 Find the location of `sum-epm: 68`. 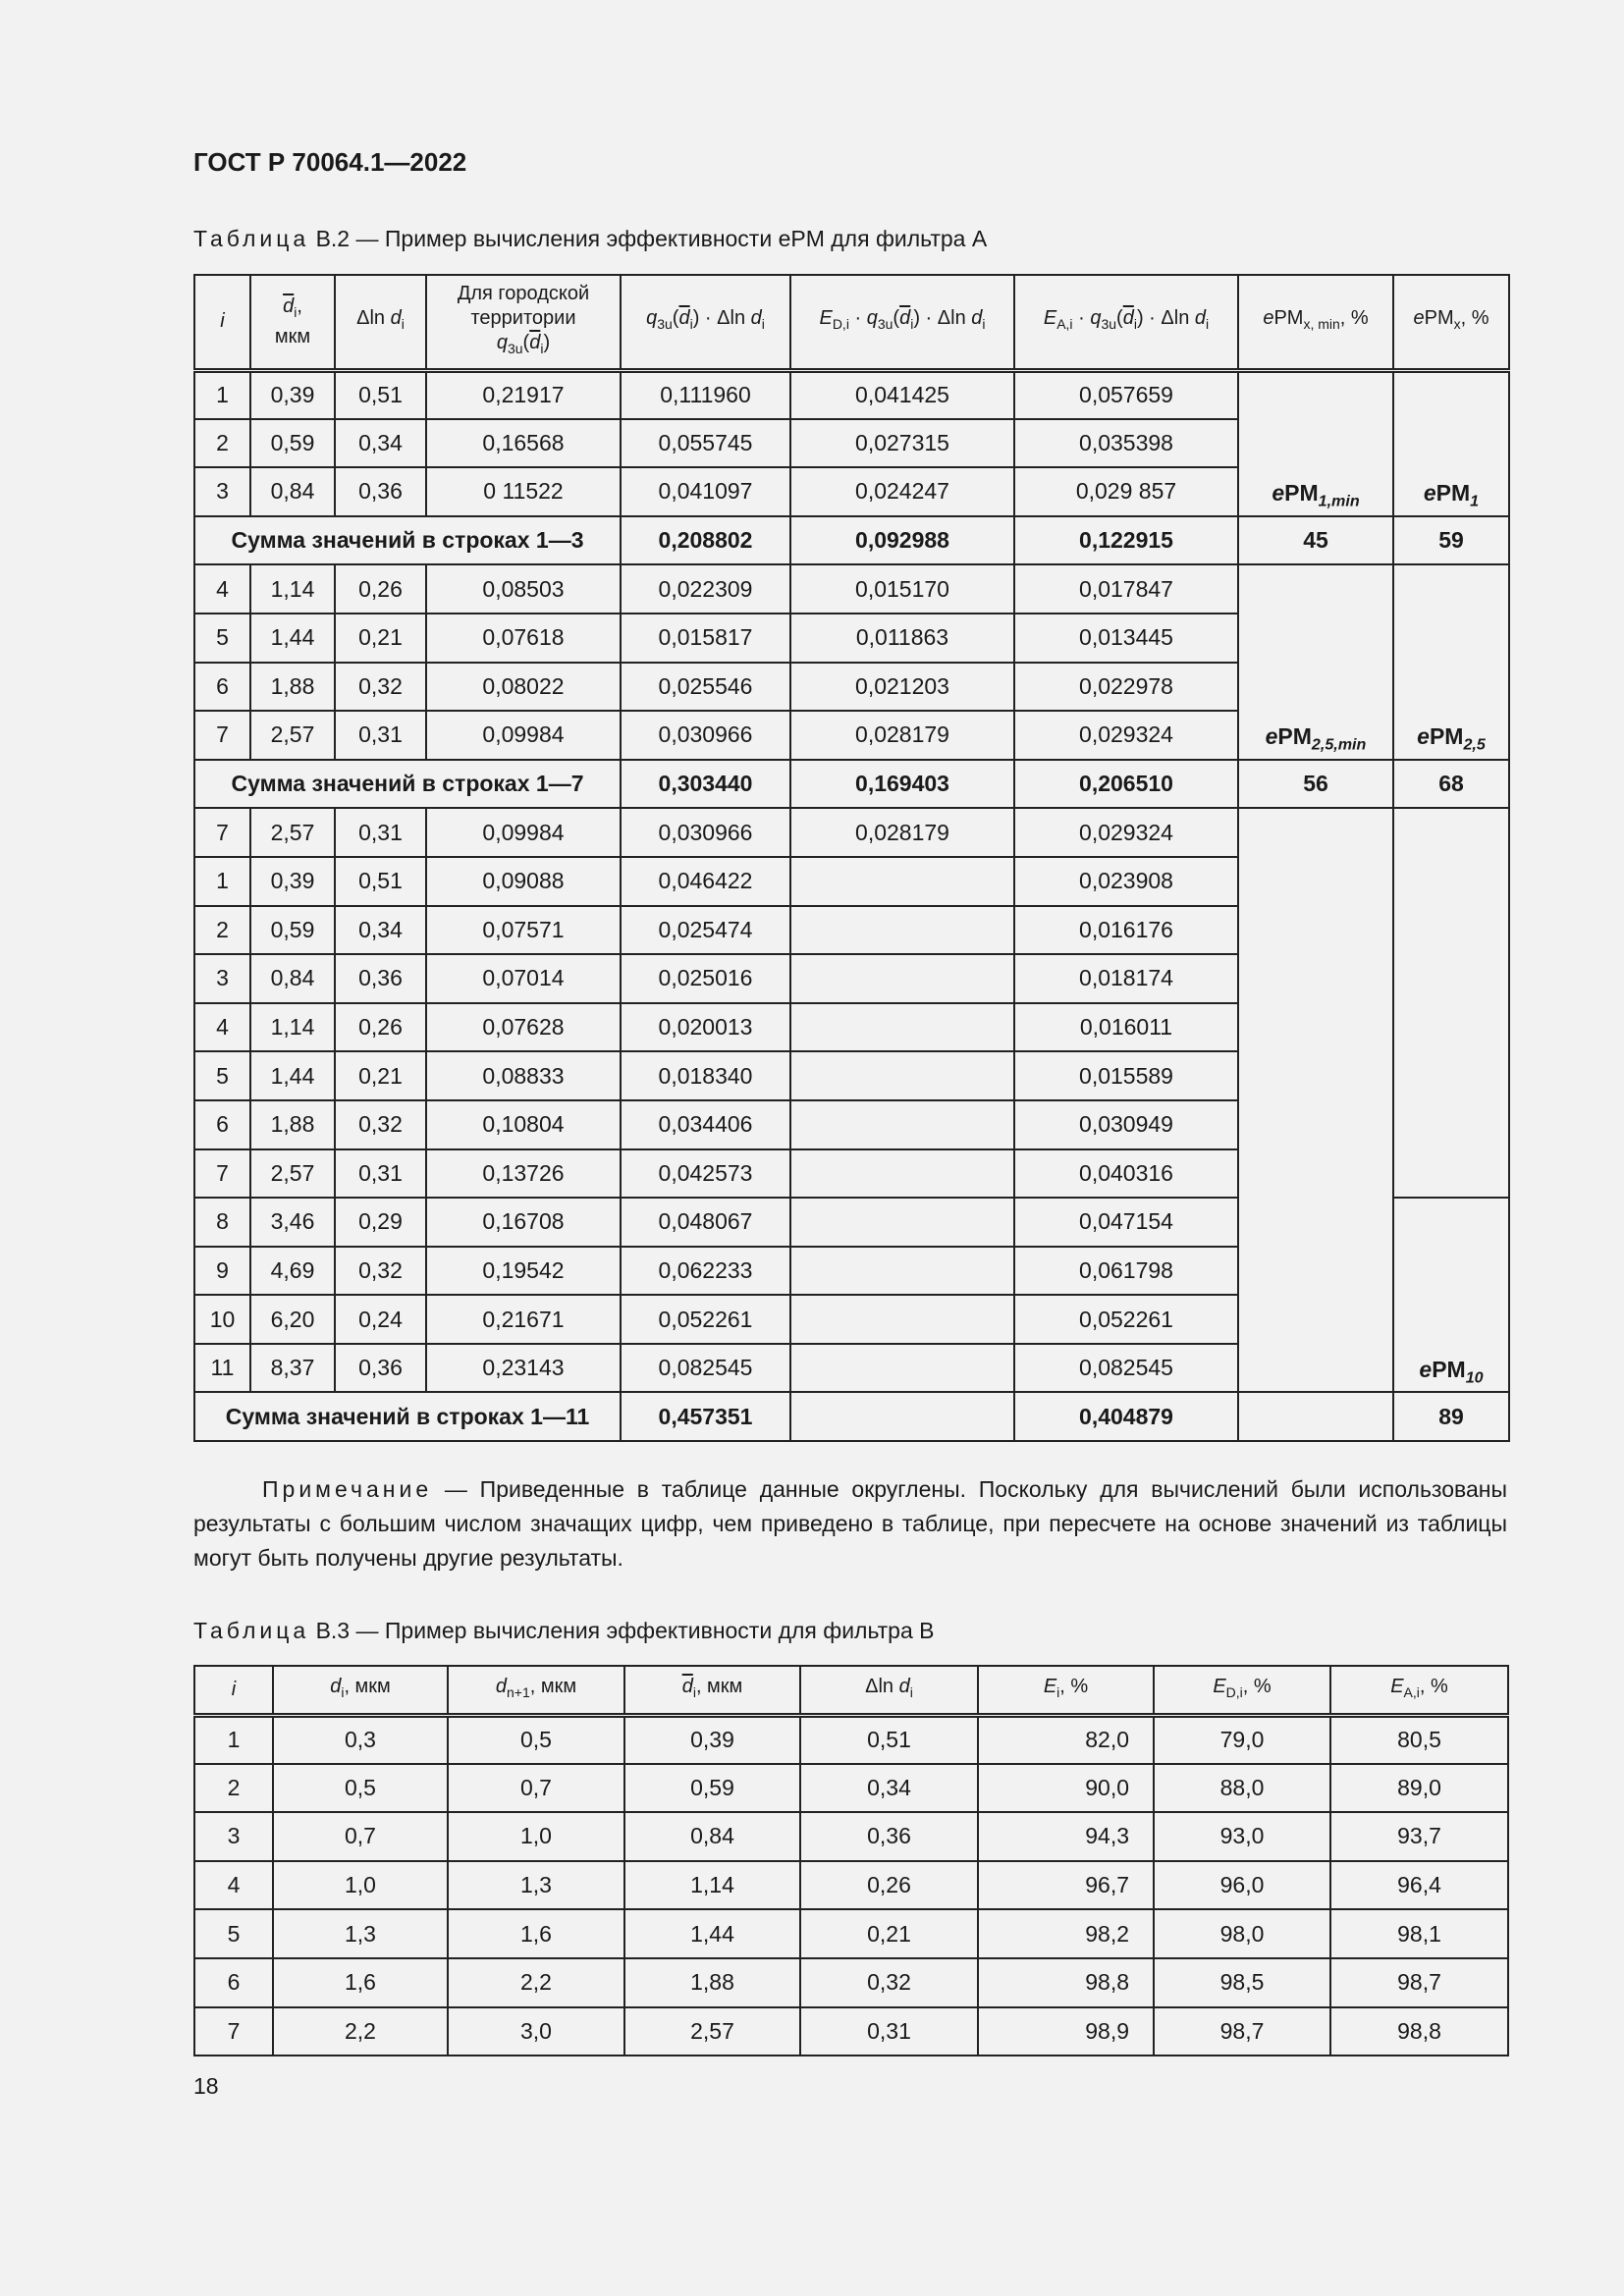

sum-epm: 68 is located at coordinates (1451, 784).